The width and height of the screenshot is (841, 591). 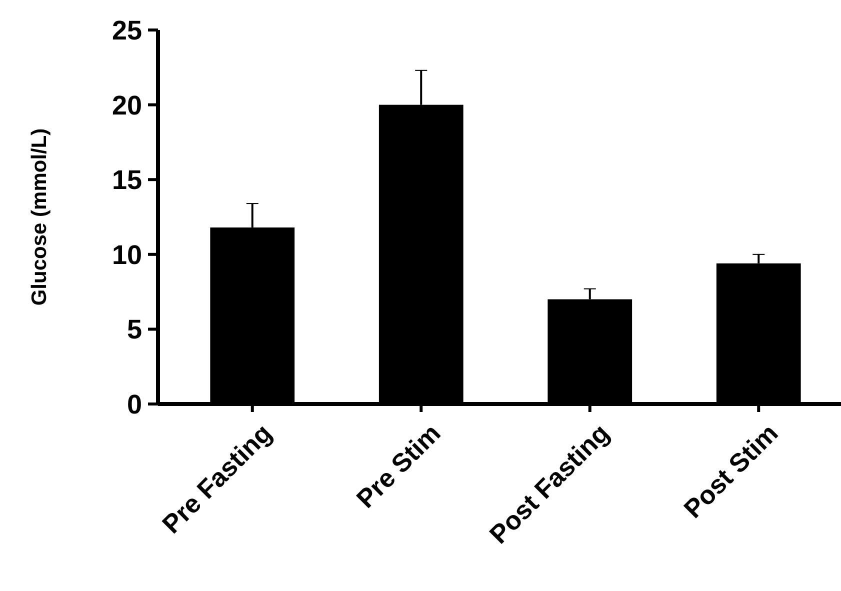 I want to click on y-tick-label: 15, so click(x=127, y=180).